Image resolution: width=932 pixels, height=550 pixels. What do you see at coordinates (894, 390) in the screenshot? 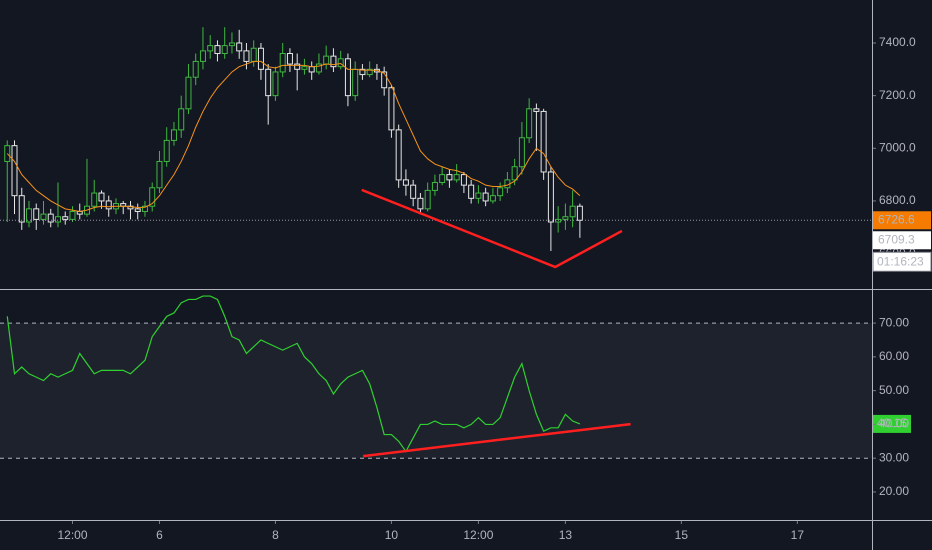
I see `y-tick-label: 50.00` at bounding box center [894, 390].